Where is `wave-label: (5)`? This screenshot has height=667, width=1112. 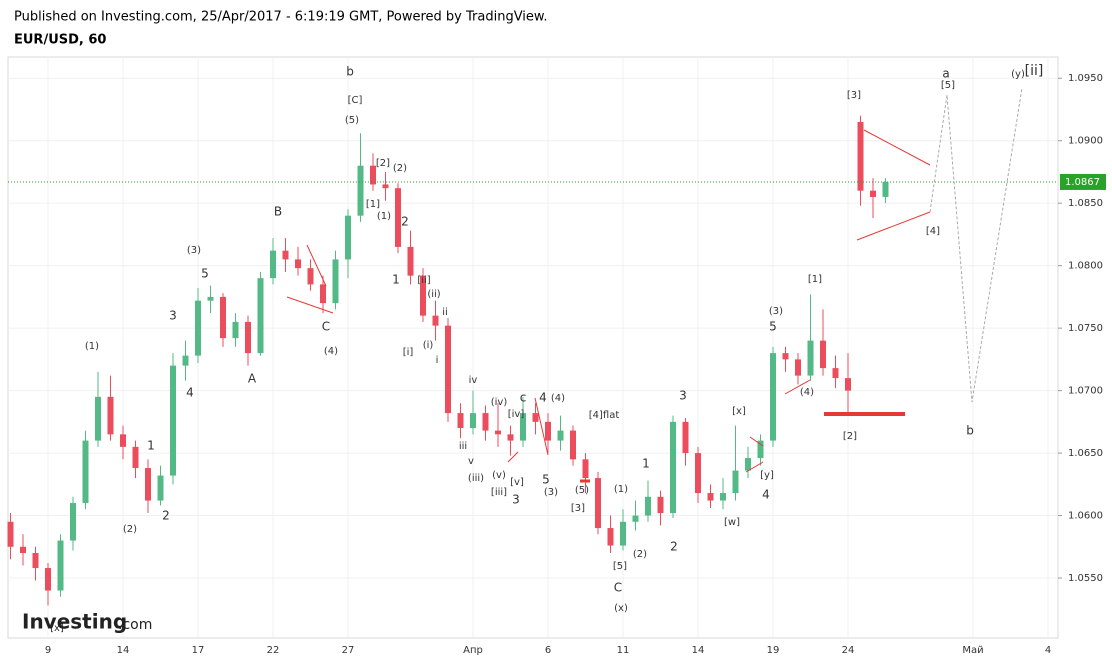 wave-label: (5) is located at coordinates (352, 120).